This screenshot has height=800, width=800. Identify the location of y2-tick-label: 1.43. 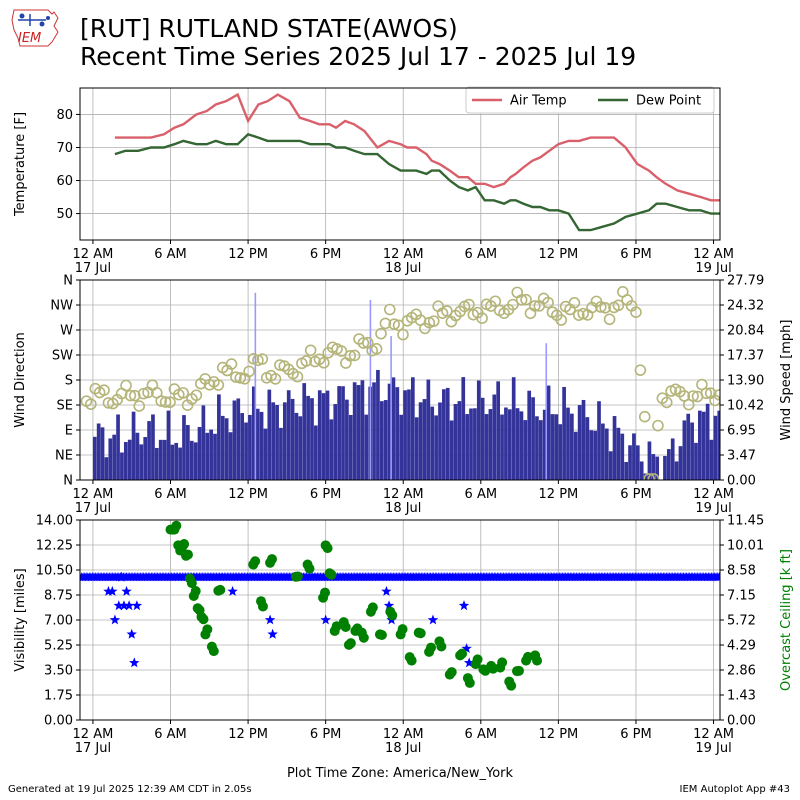
(741, 696).